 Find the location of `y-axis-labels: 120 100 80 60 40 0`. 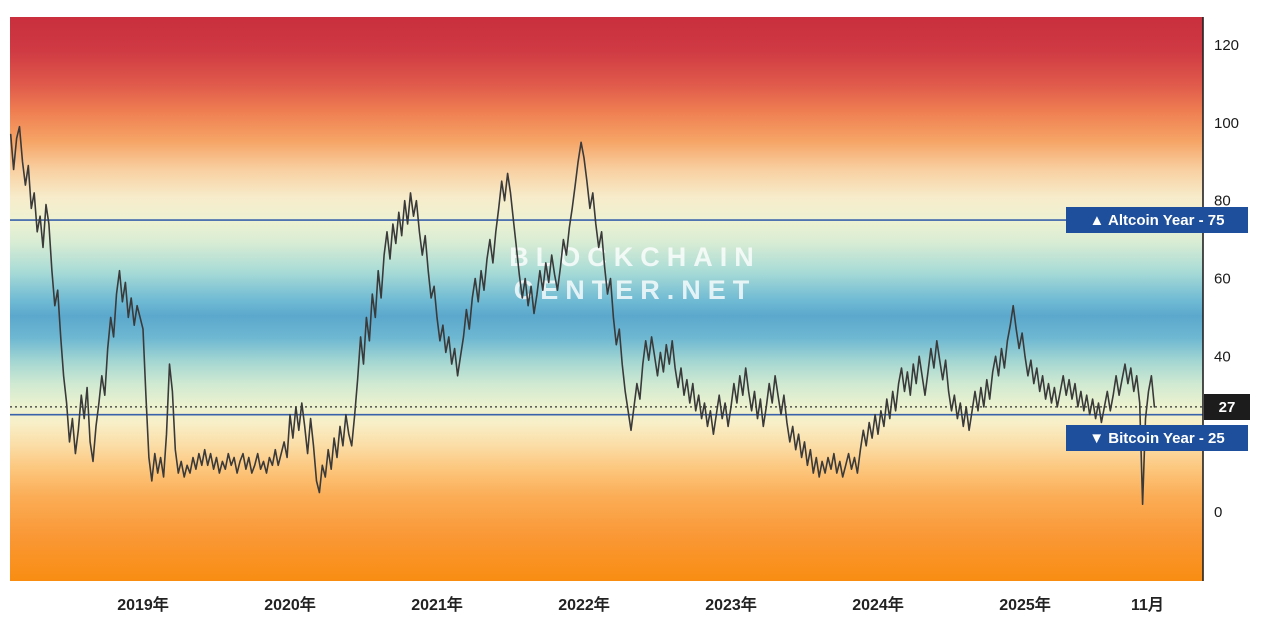

y-axis-labels: 120 100 80 60 40 0 is located at coordinates (1226, 279).